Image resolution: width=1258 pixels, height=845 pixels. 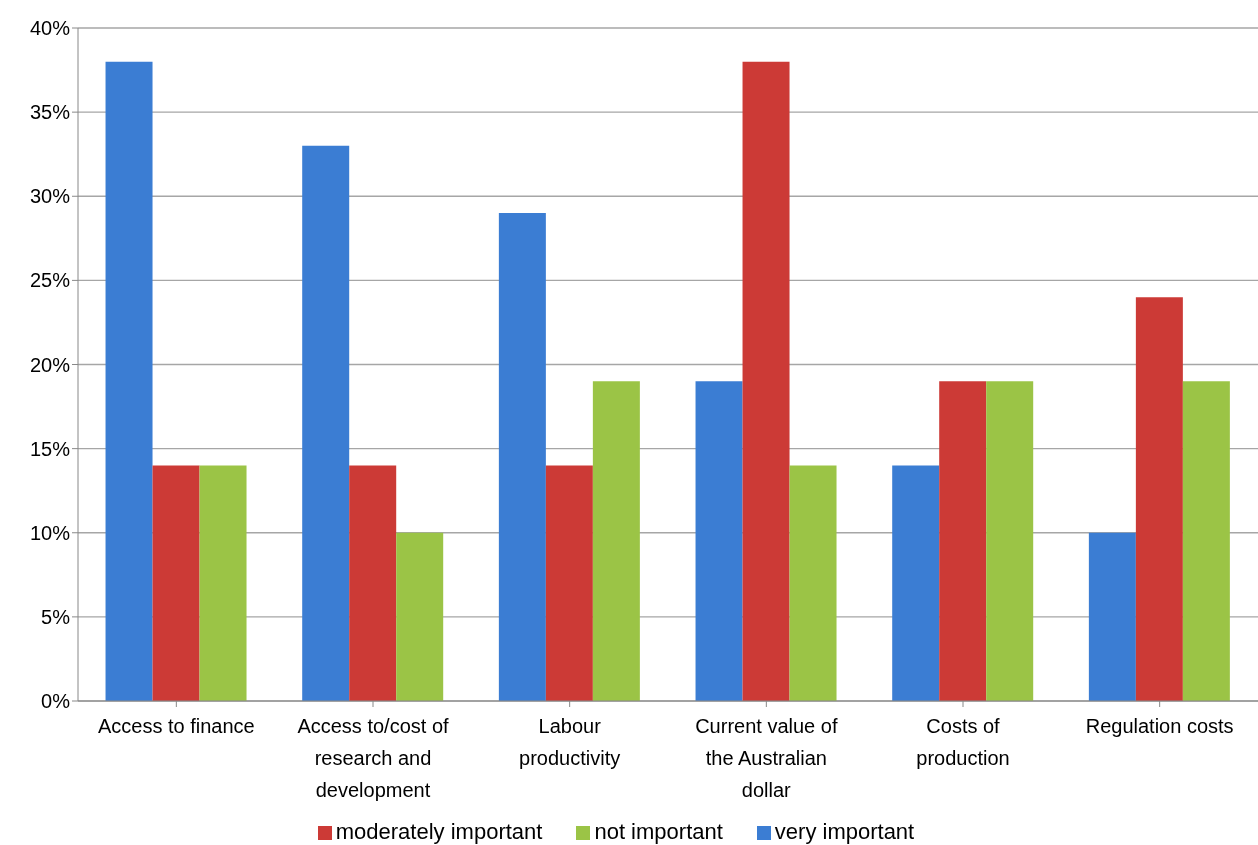 What do you see at coordinates (963, 742) in the screenshot?
I see `x-tick-label: Costs of production` at bounding box center [963, 742].